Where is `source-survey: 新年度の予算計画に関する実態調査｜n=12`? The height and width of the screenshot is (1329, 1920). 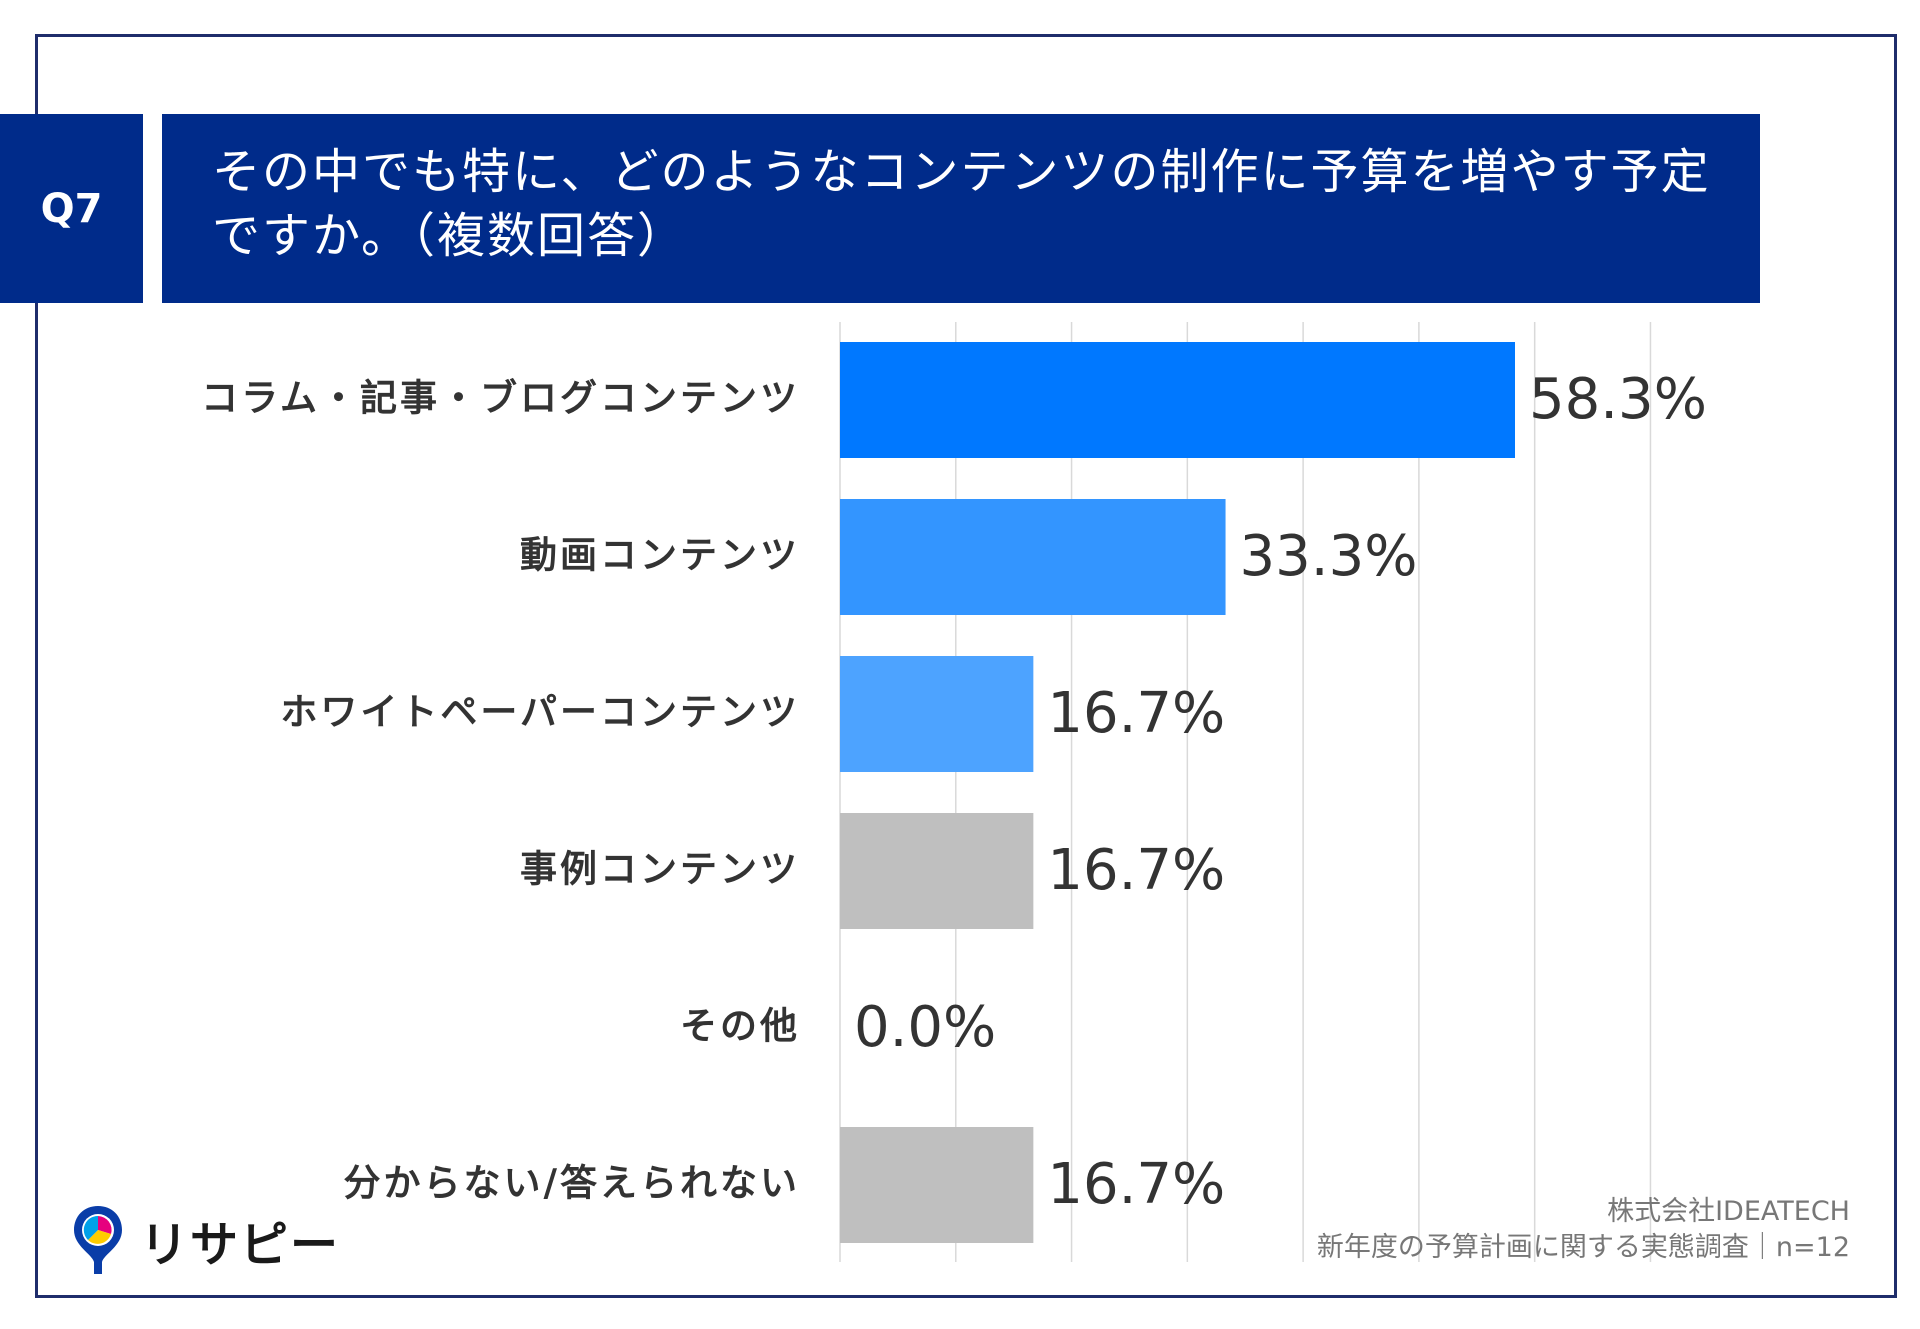 source-survey: 新年度の予算計画に関する実態調査｜n=12 is located at coordinates (1583, 1247).